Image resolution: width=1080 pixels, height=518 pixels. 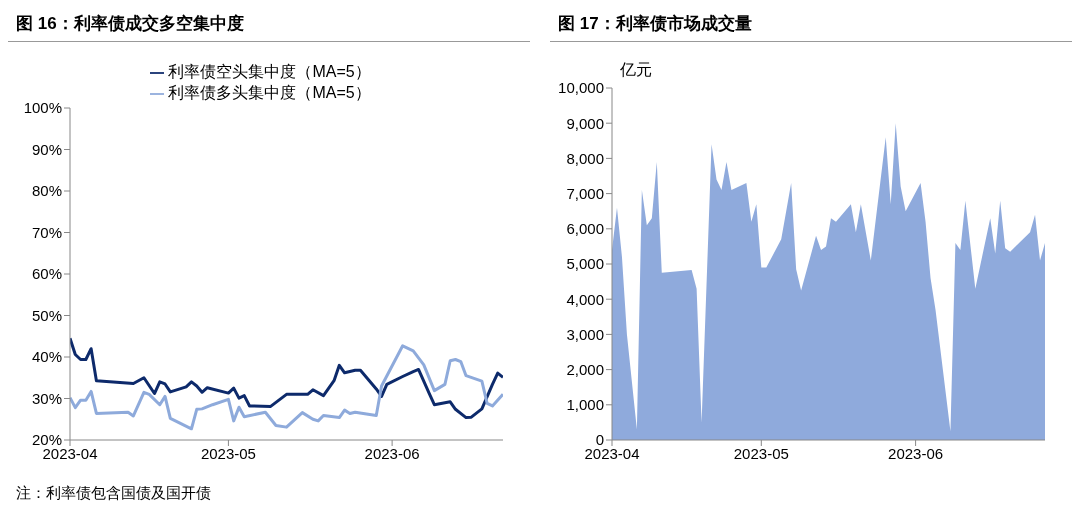 What do you see at coordinates (46, 315) in the screenshot?
I see `y-tick-label: 50%` at bounding box center [46, 315].